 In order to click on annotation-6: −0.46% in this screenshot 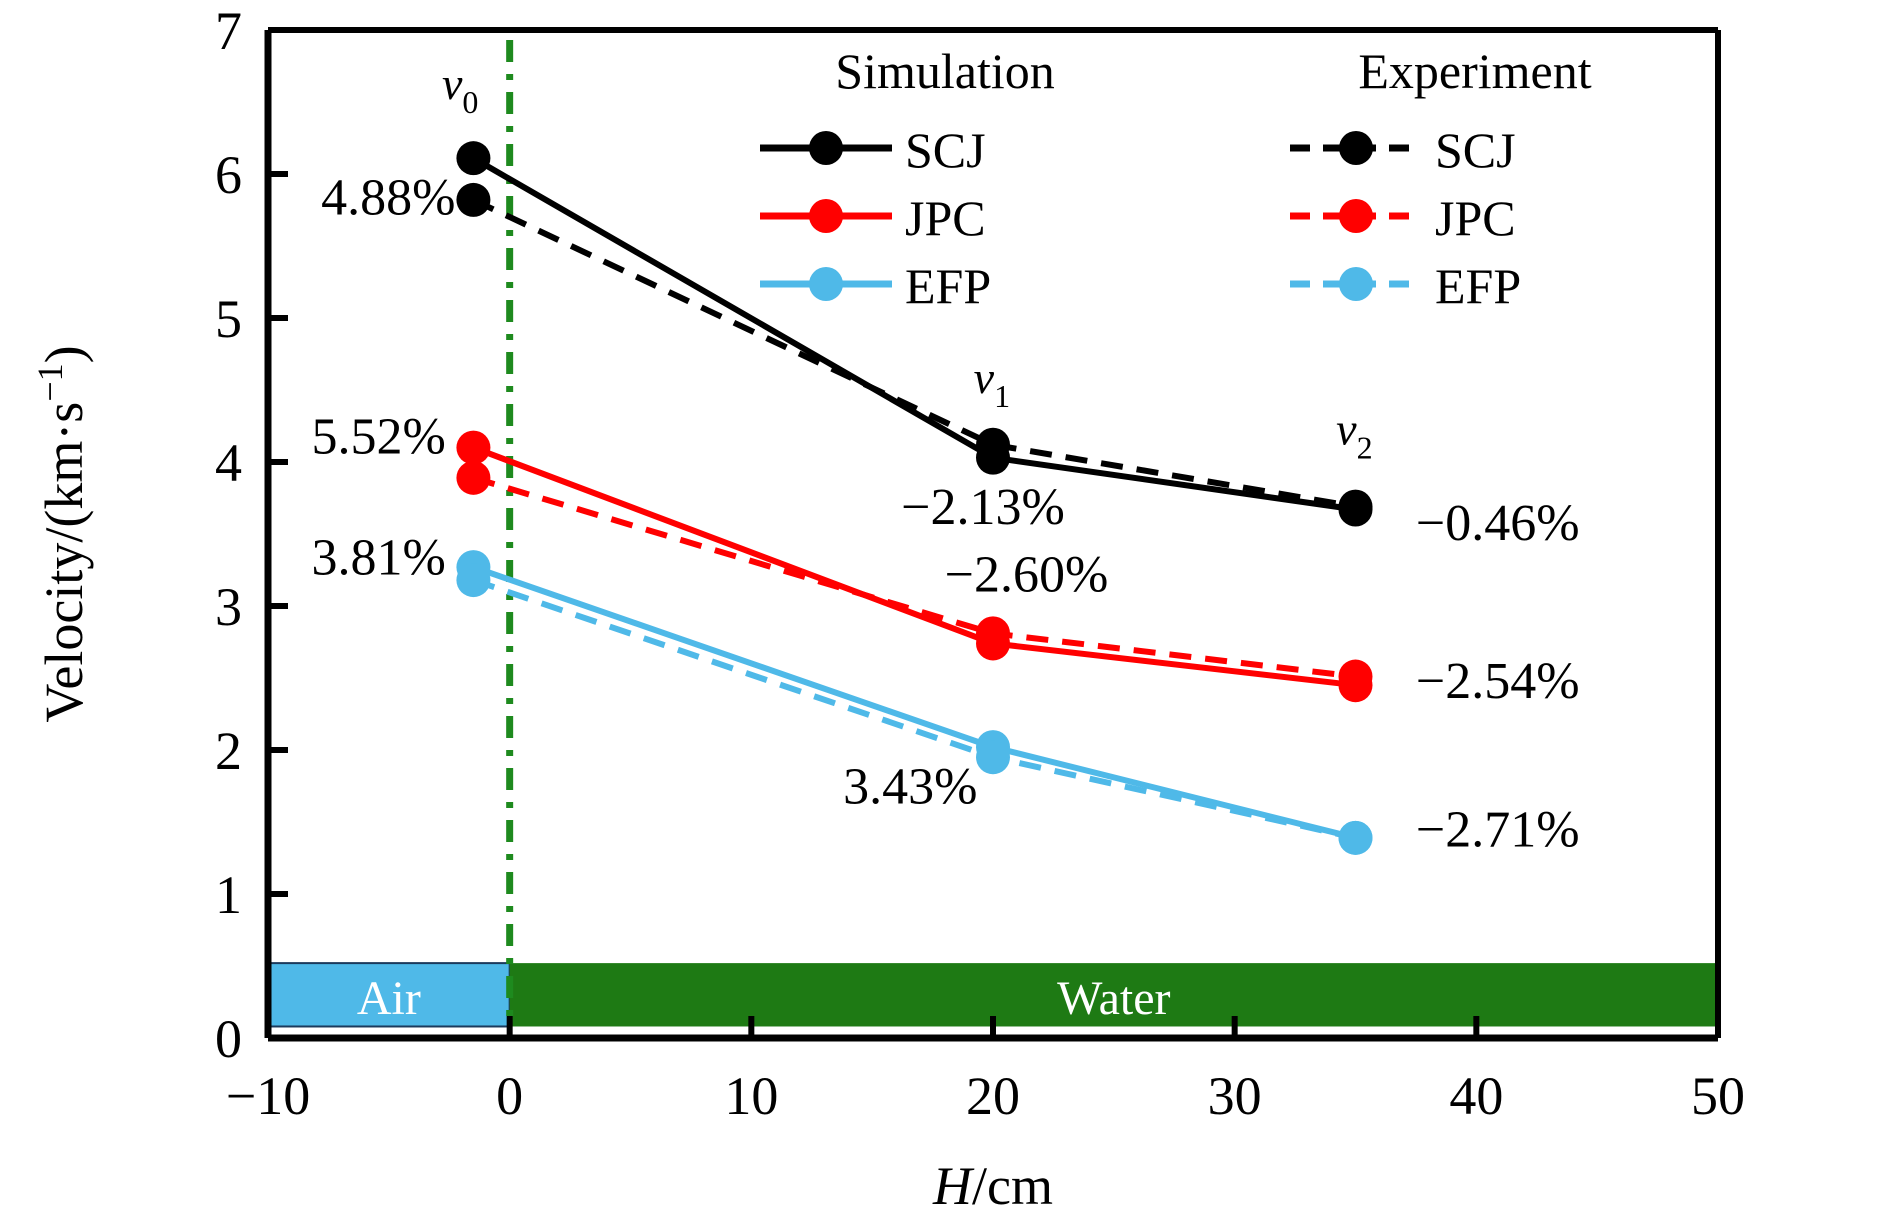, I will do `click(1498, 523)`.